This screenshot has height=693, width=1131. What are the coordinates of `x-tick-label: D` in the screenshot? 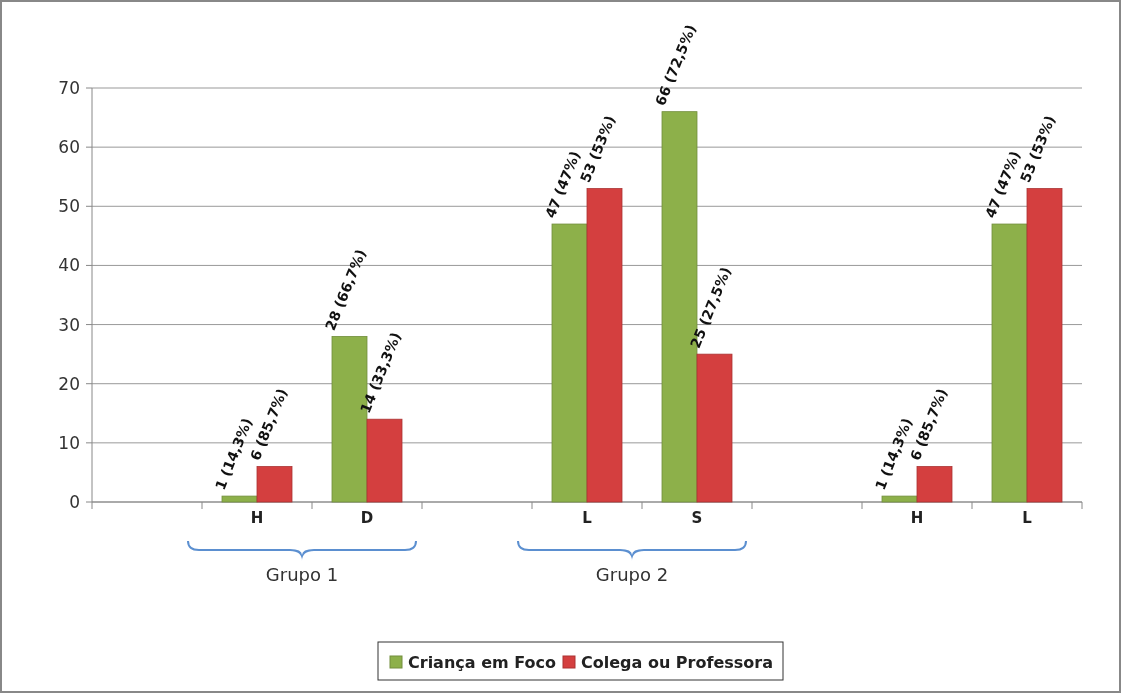 It's located at (367, 518).